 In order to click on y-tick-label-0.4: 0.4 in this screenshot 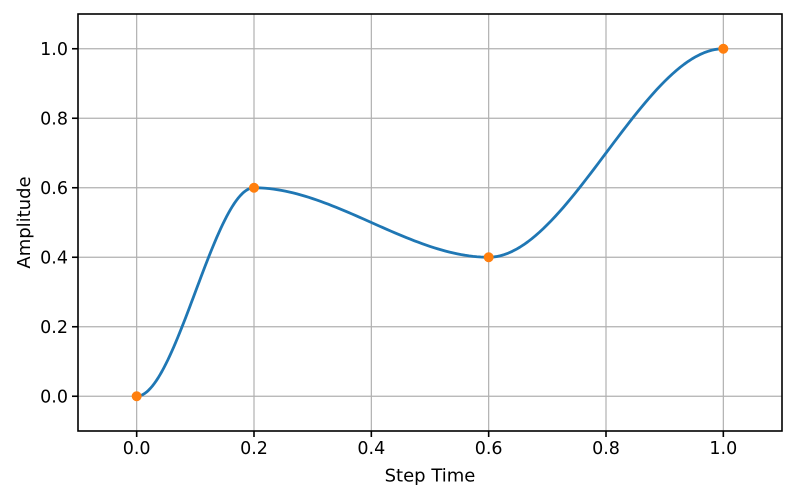, I will do `click(54, 258)`.